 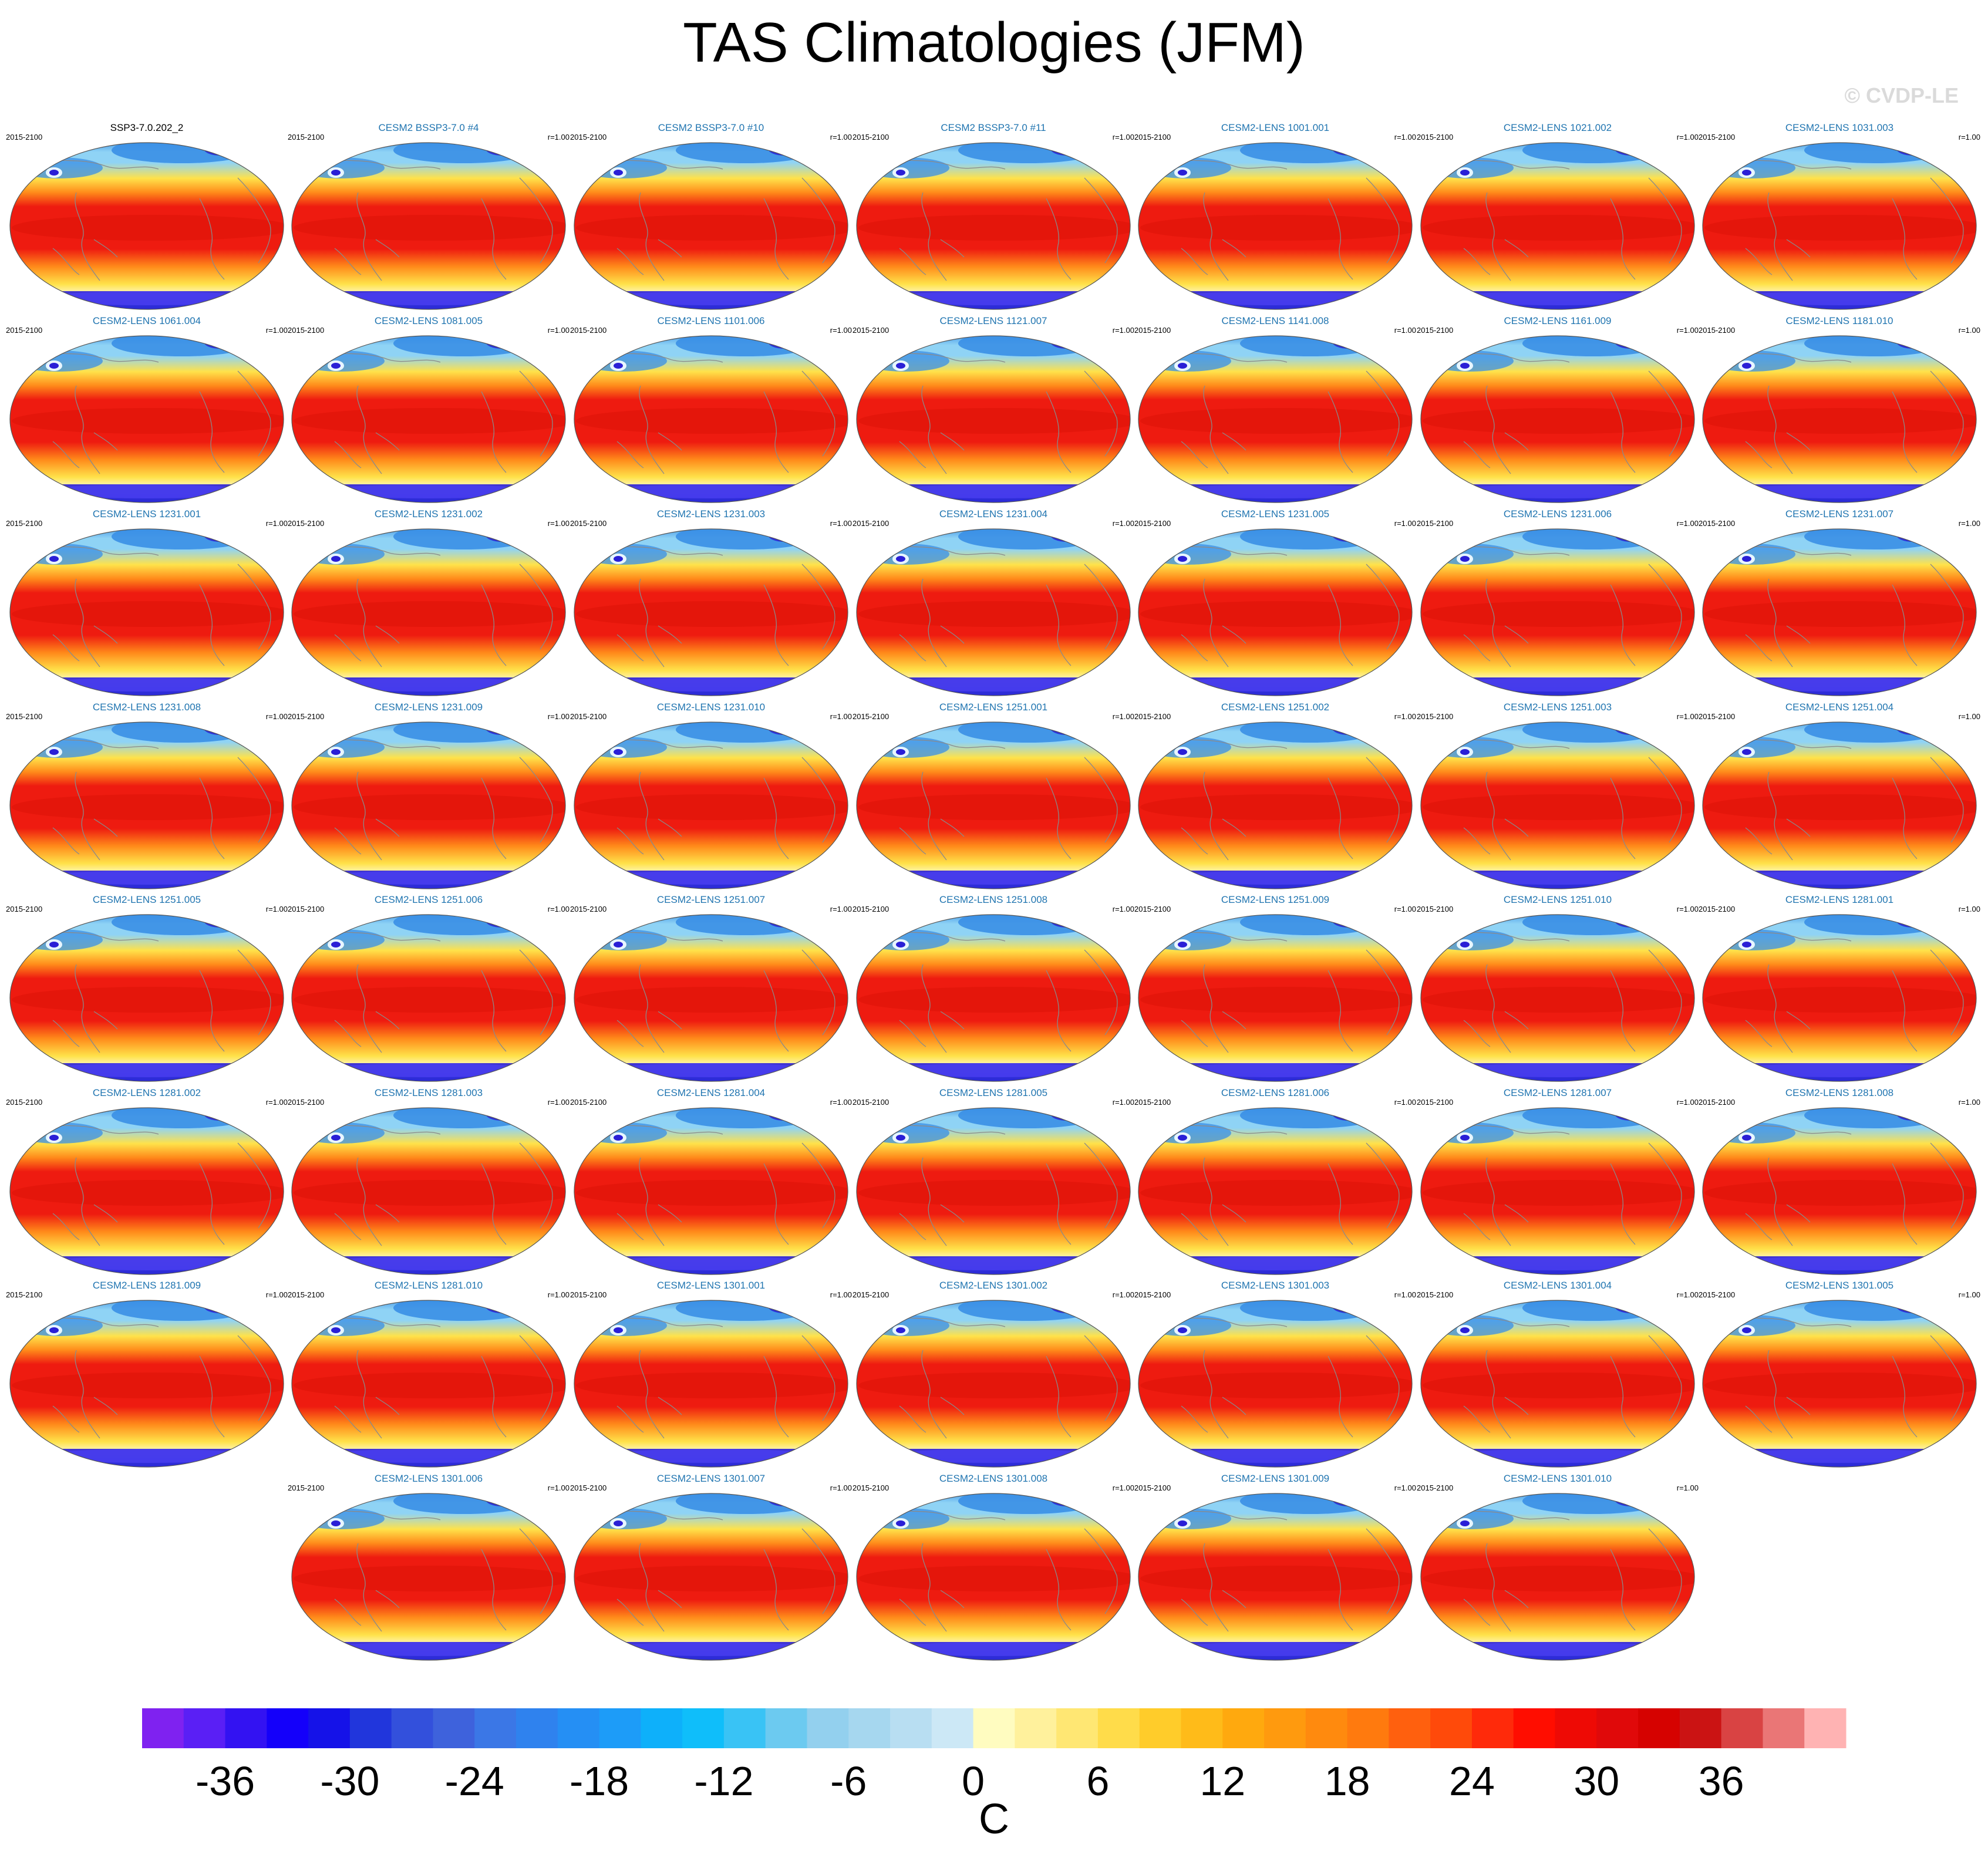 What do you see at coordinates (1840, 1374) in the screenshot?
I see `map-panel: CESM2-LENS 1301.005 2015-2100 r=1.00` at bounding box center [1840, 1374].